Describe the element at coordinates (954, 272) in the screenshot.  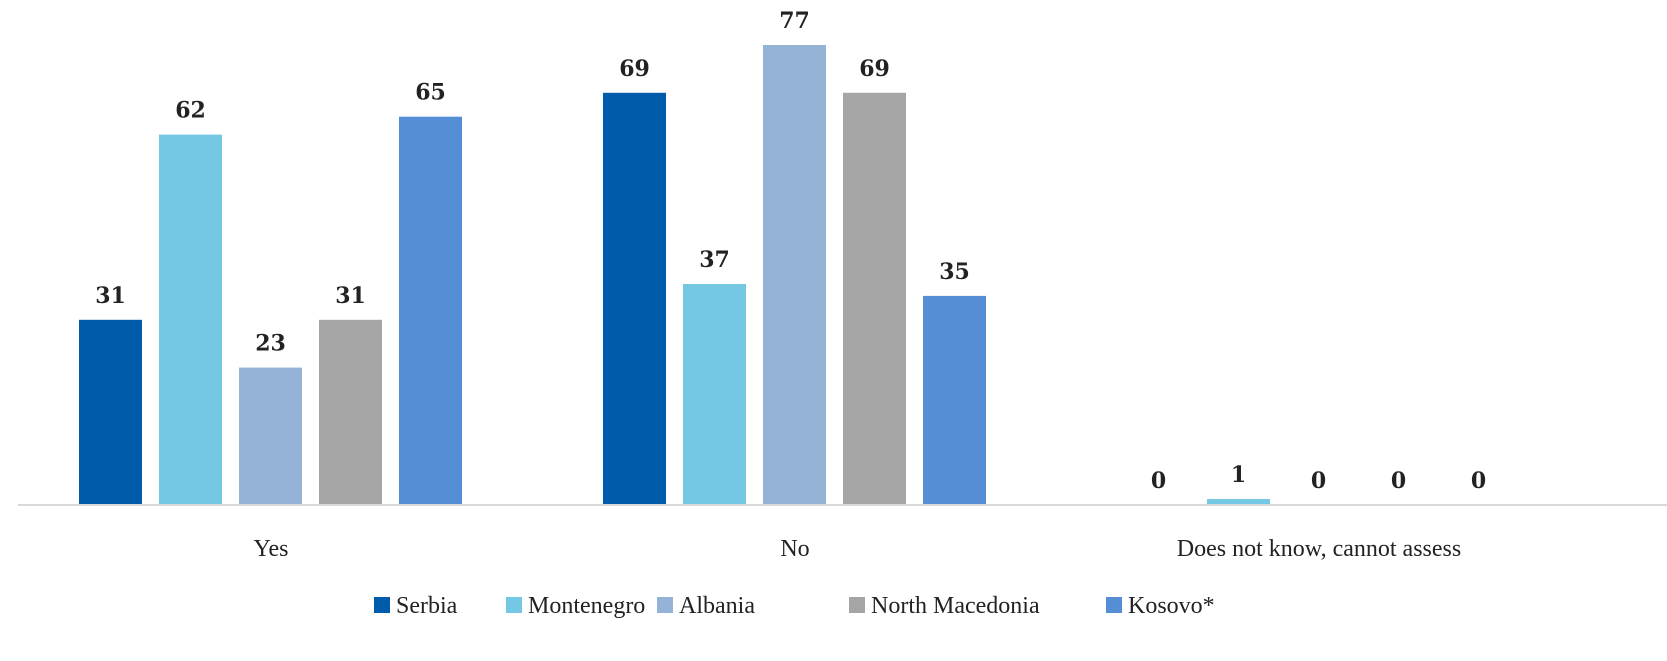
I see `data-label: 35` at that location.